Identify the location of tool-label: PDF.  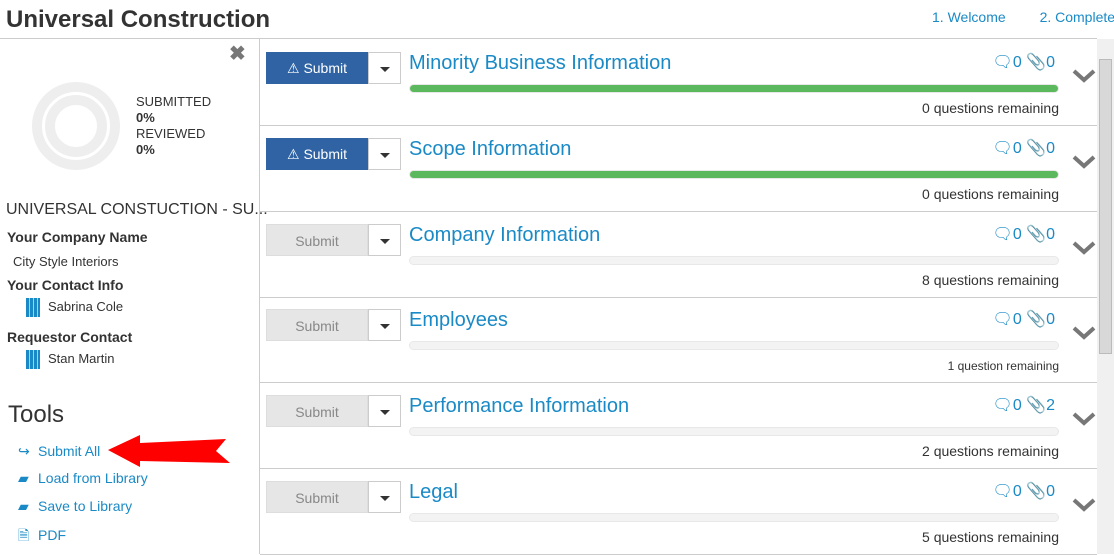
(52, 535).